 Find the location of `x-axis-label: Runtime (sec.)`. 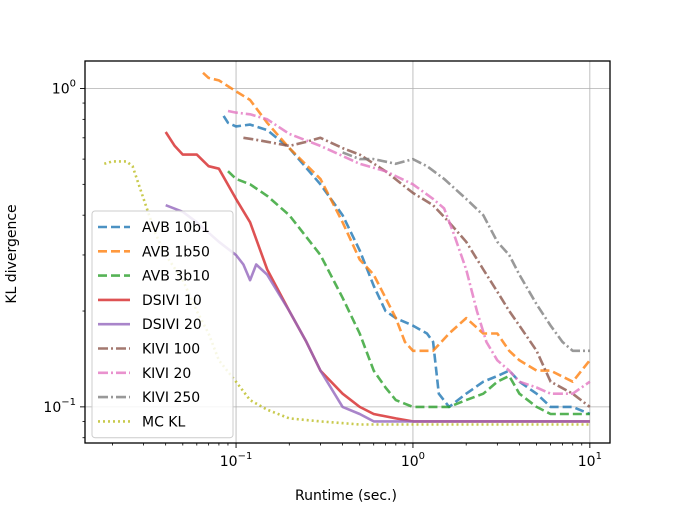

x-axis-label: Runtime (sec.) is located at coordinates (346, 496).